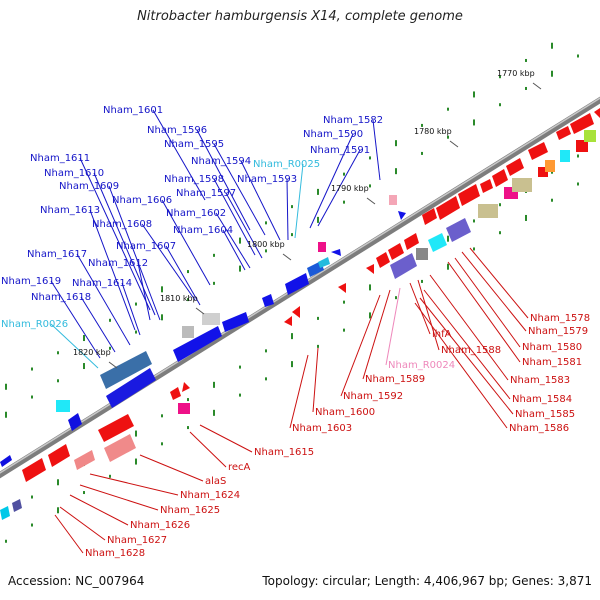 The width and height of the screenshot is (600, 600). Describe the element at coordinates (558, 331) in the screenshot. I see `gene-label: Nham_1579` at that location.